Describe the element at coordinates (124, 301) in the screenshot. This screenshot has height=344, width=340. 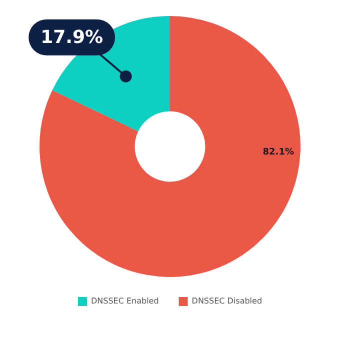
I see `legend-label: DNSSEC Enabled` at that location.